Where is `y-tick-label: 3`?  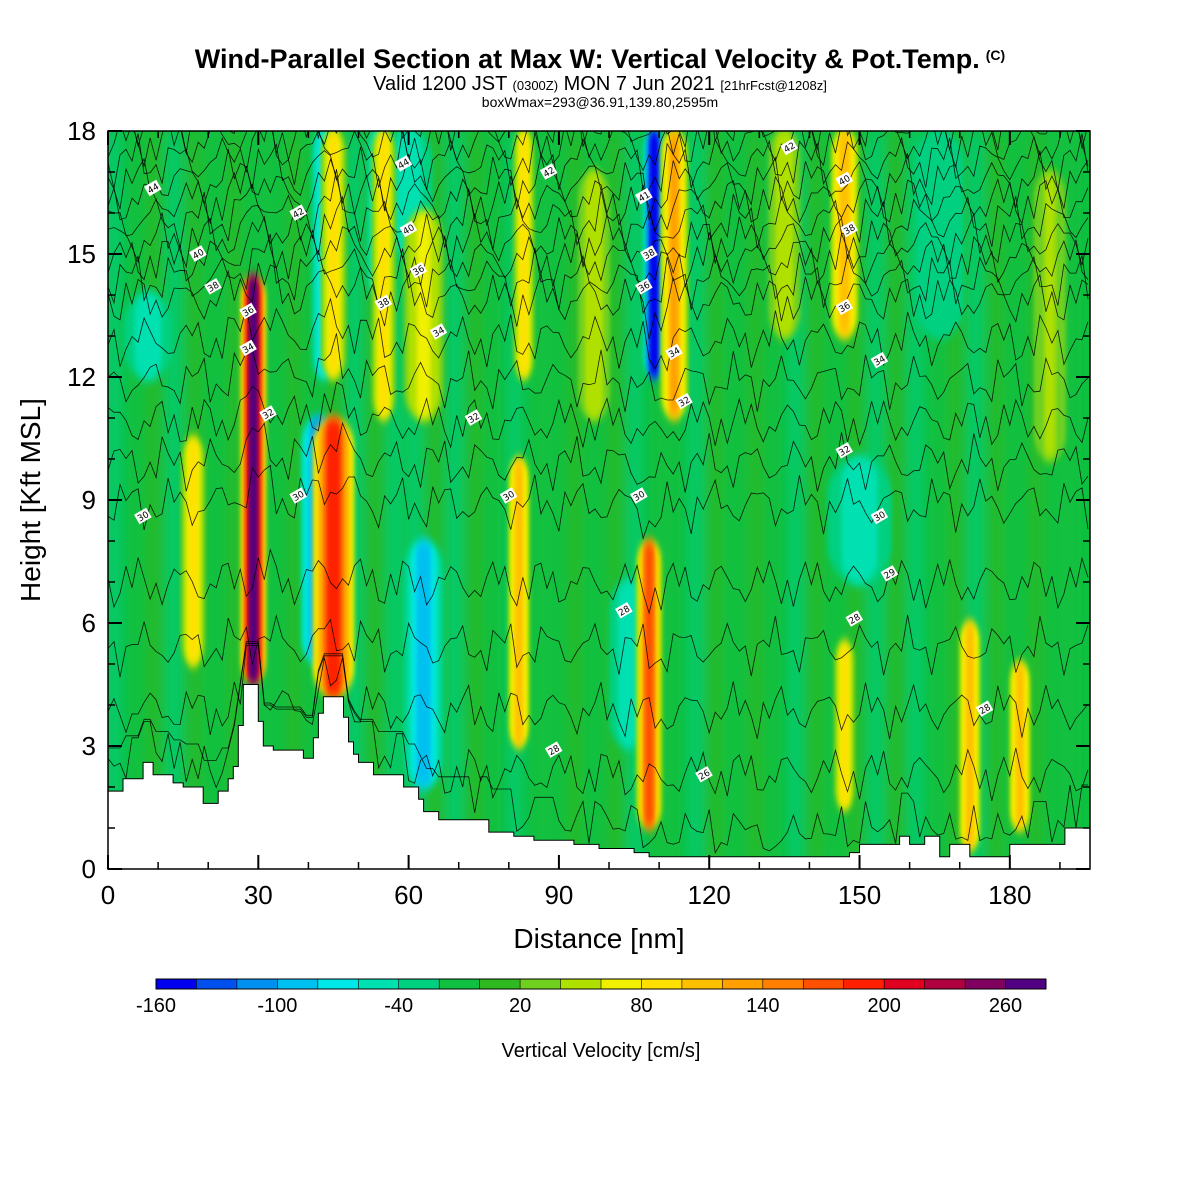
y-tick-label: 3 is located at coordinates (89, 746).